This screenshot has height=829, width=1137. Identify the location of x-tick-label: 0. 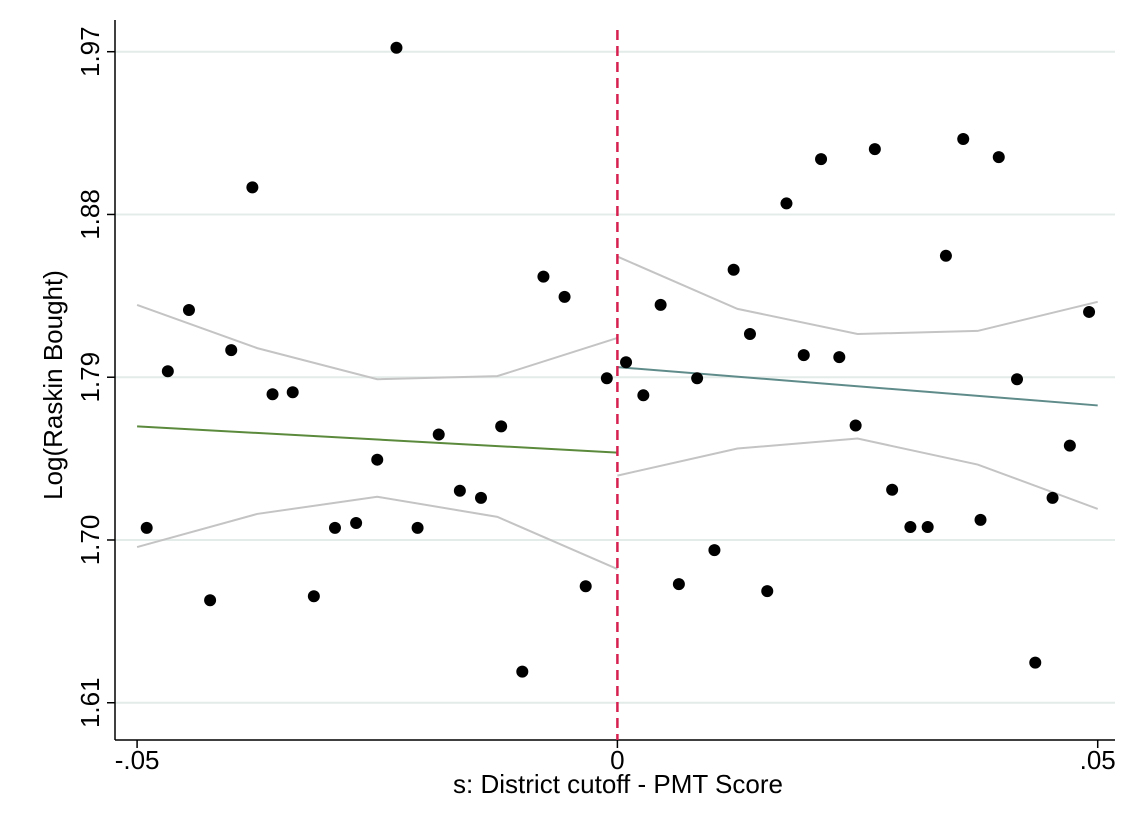
(617, 760).